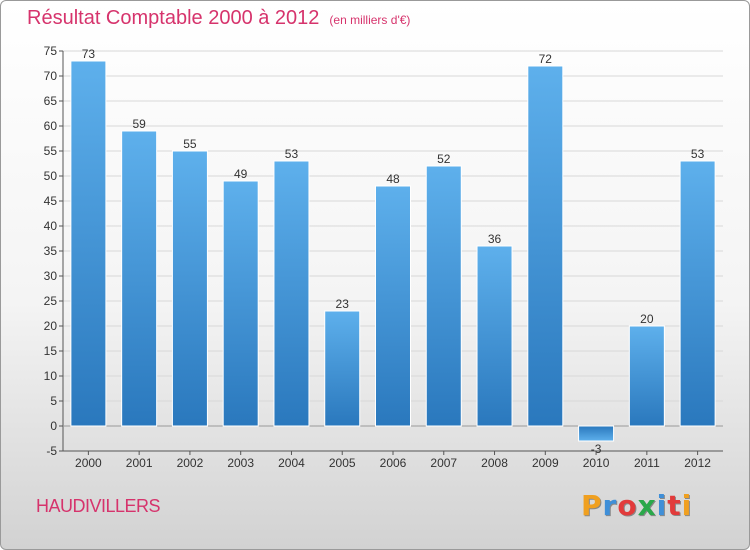 The width and height of the screenshot is (750, 550). I want to click on bar-value-label: 52, so click(444, 159).